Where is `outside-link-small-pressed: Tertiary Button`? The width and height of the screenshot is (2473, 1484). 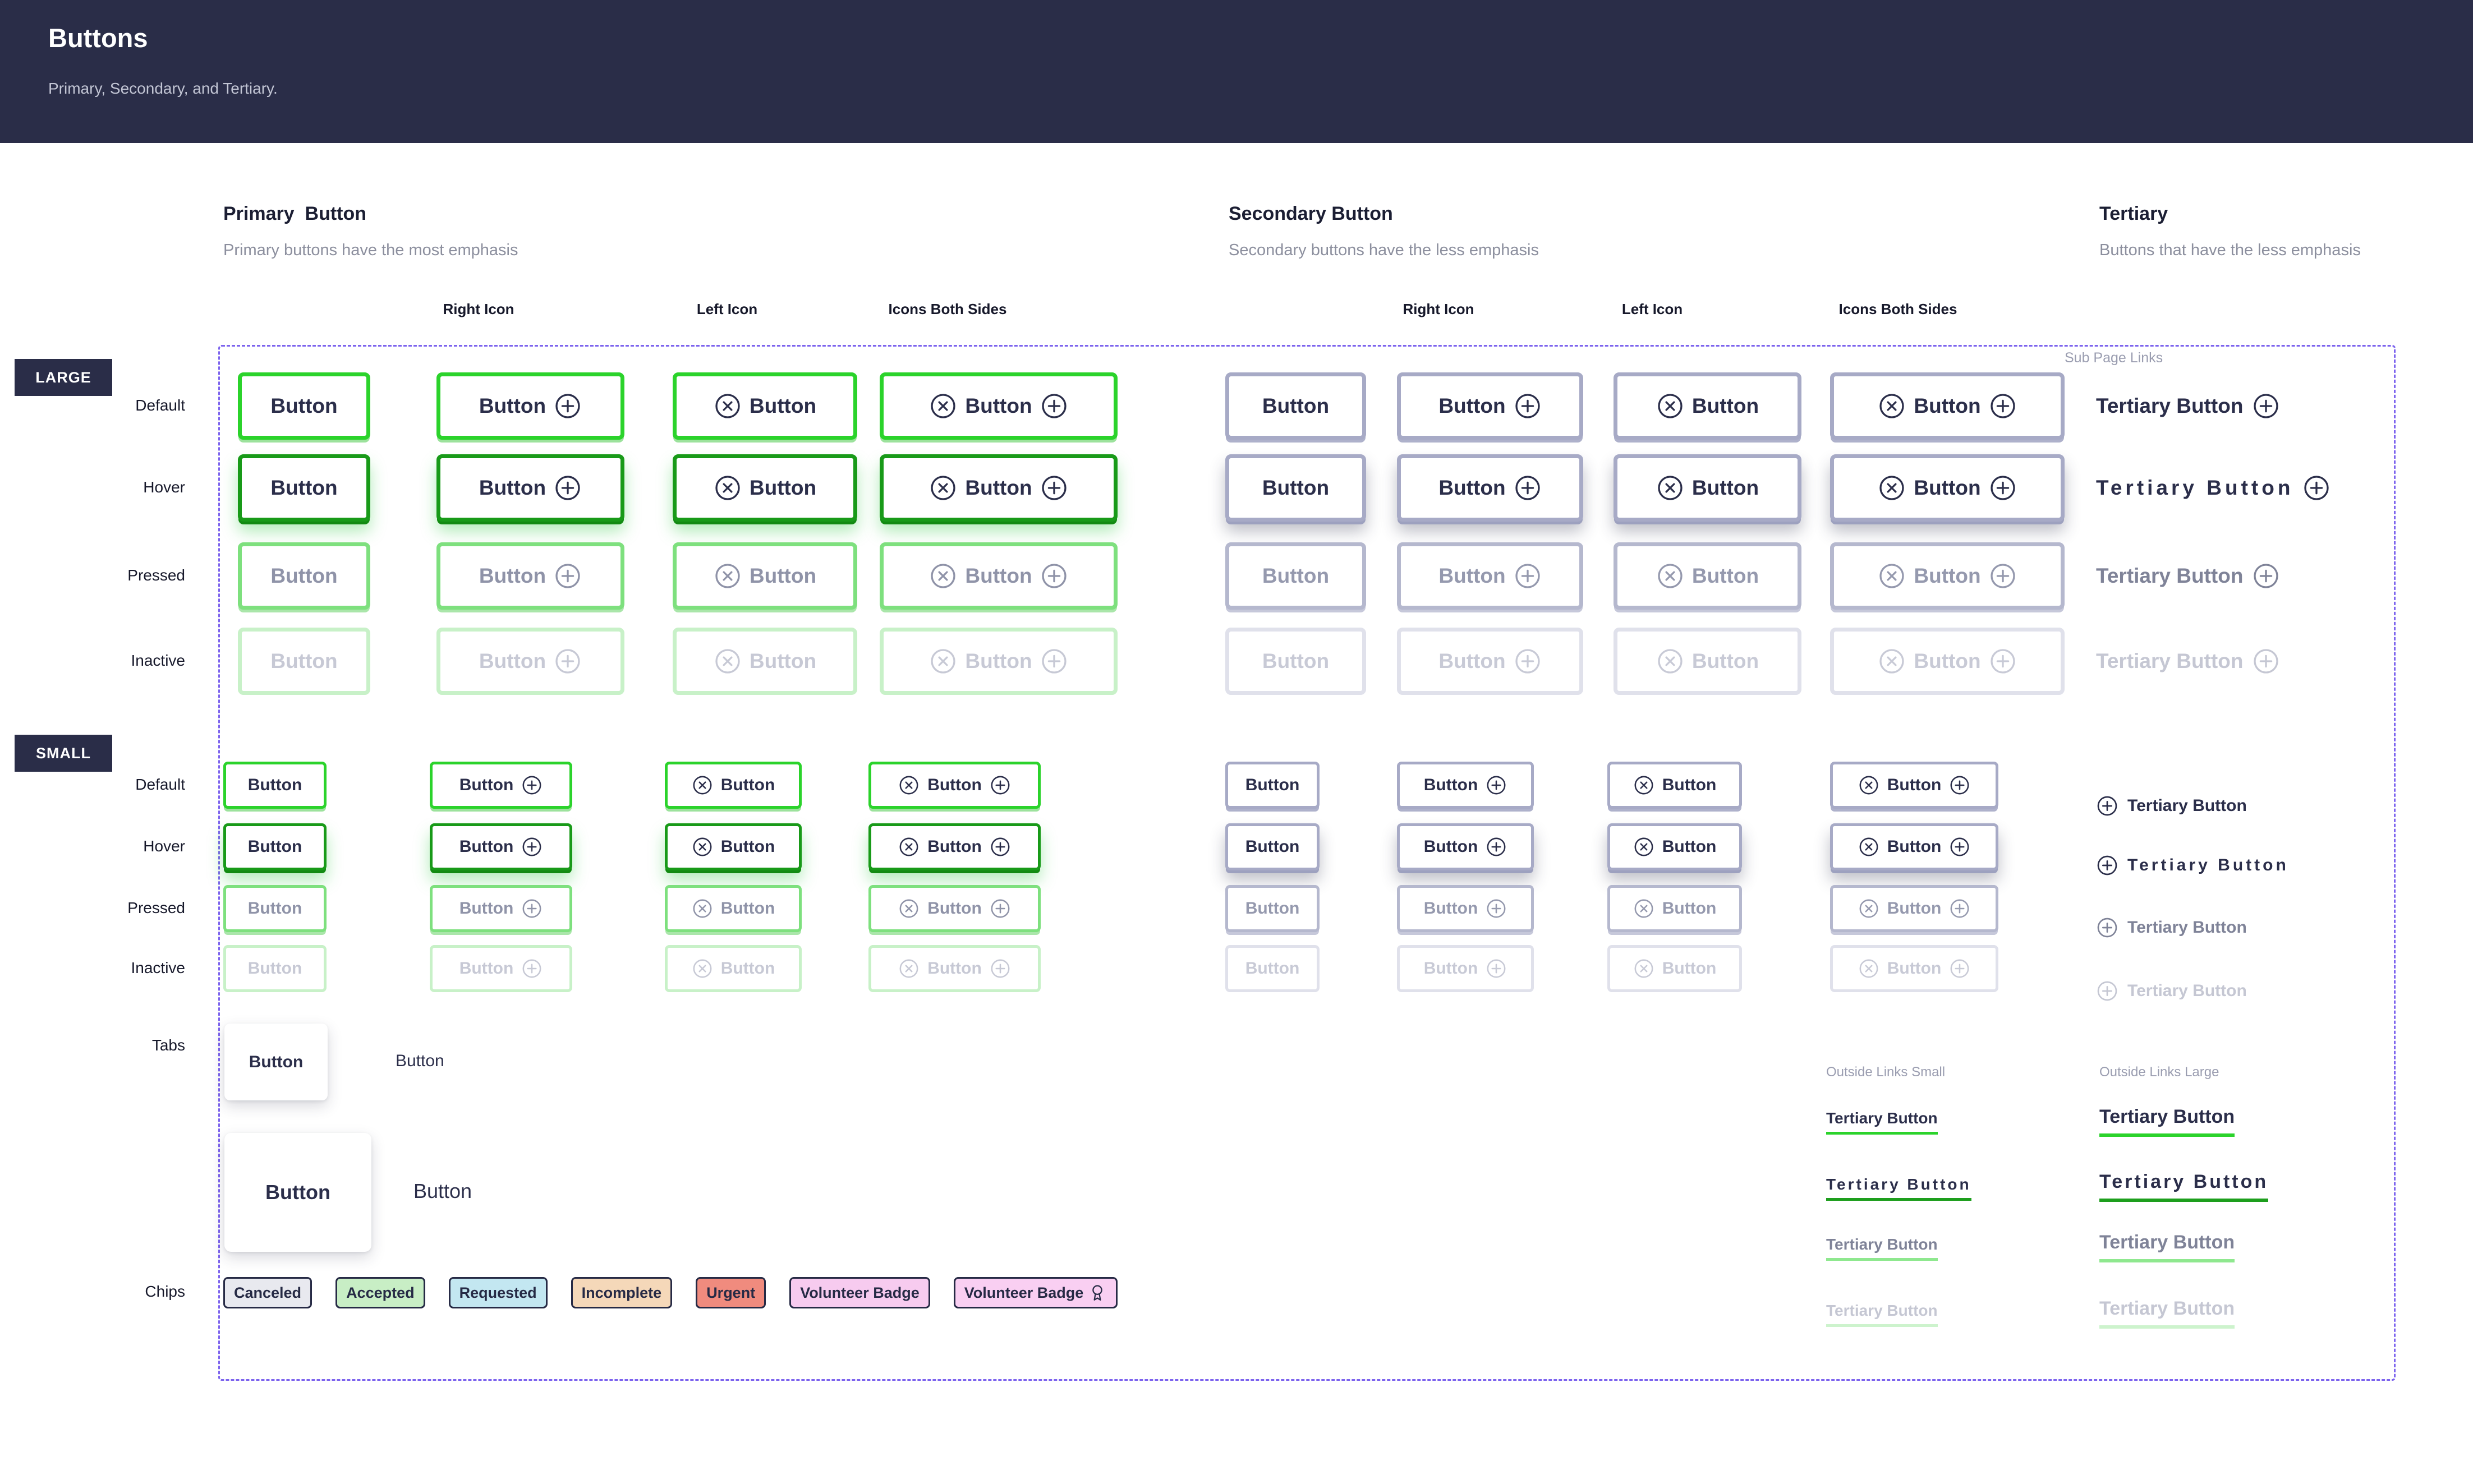
outside-link-small-pressed: Tertiary Button is located at coordinates (1882, 1248).